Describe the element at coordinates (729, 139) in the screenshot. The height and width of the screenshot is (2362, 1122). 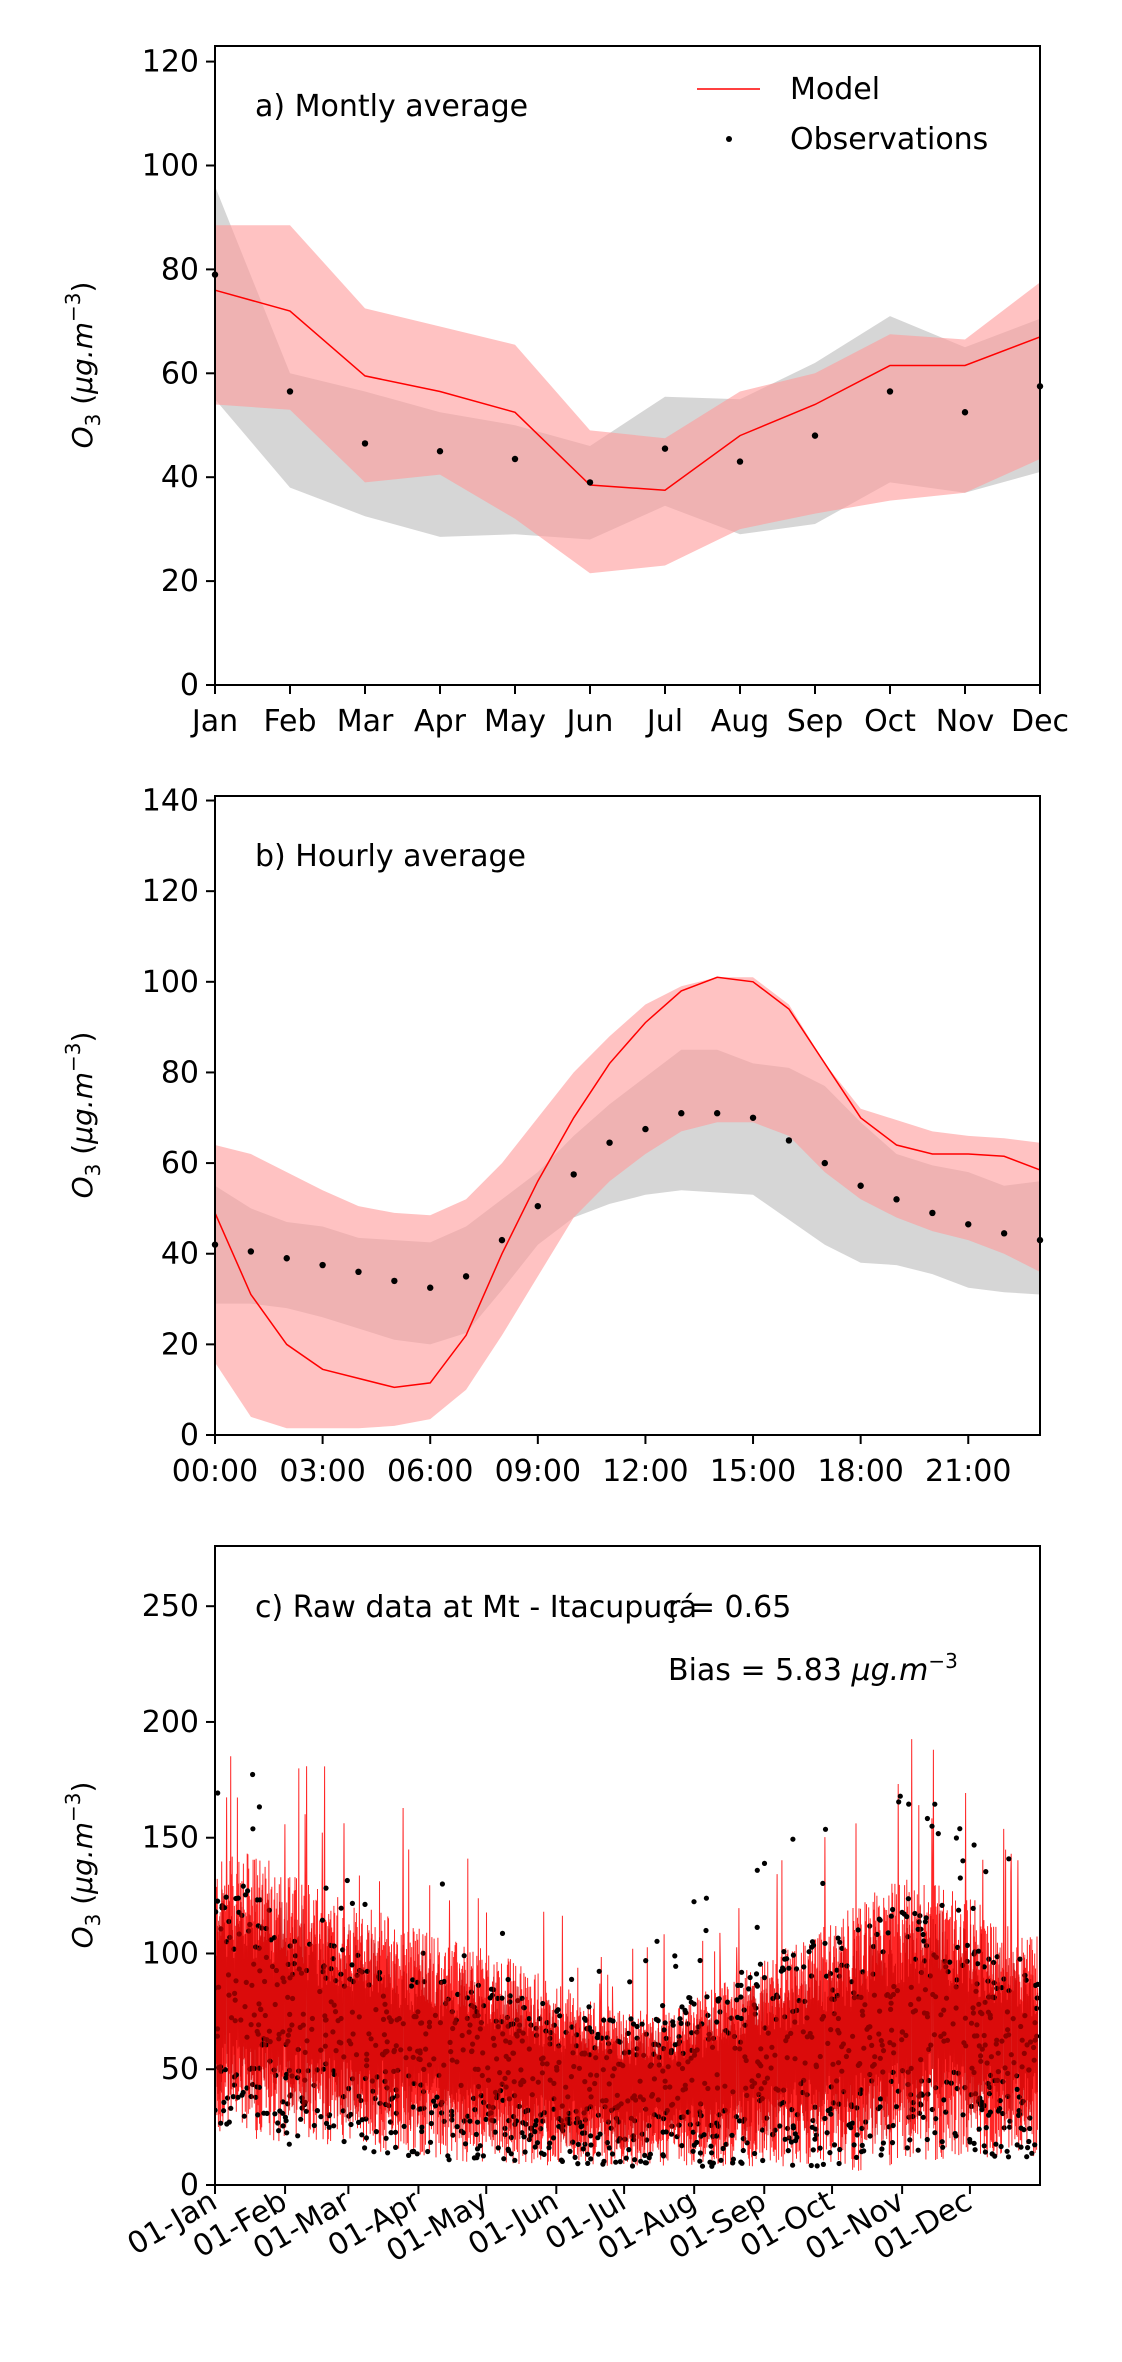
I see `legend-observations-swatch` at that location.